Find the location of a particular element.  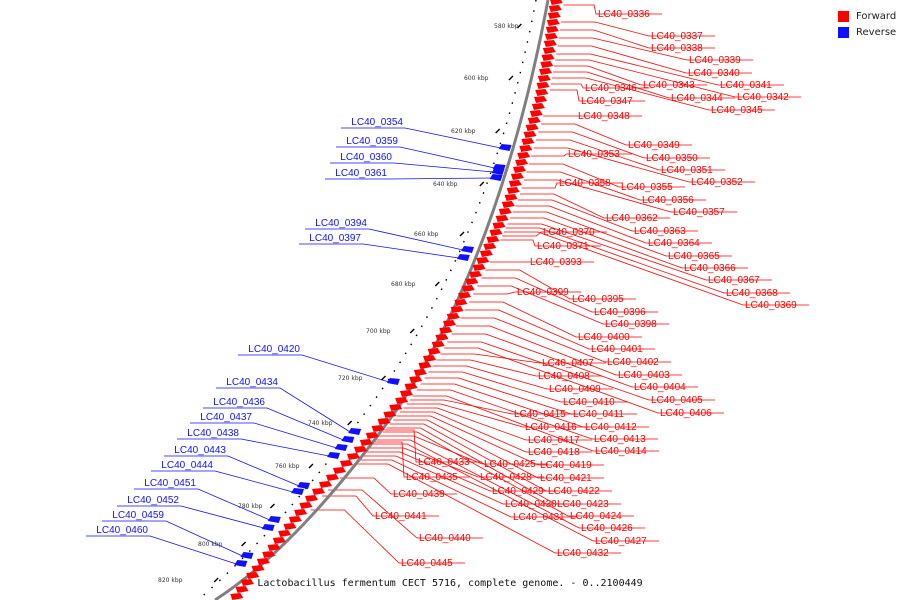

forward-gene-label: LC40_0402 is located at coordinates (633, 362).